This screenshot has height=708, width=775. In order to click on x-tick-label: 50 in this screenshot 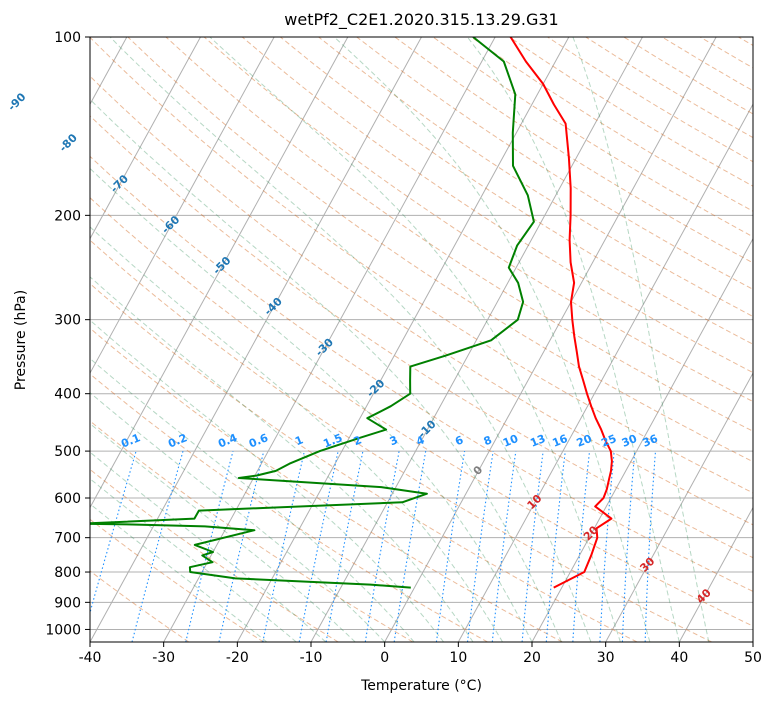, I will do `click(753, 658)`.